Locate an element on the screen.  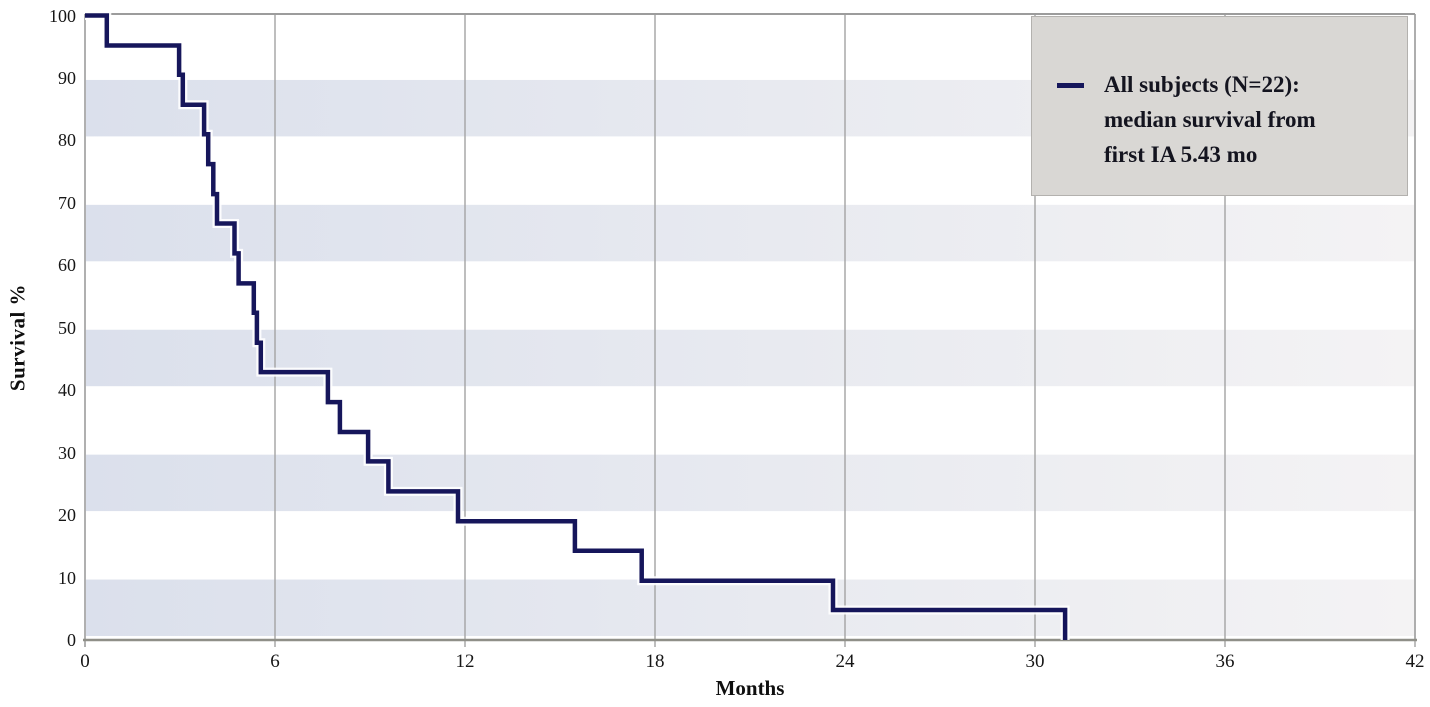
x-tick-label-12: 12 is located at coordinates (465, 661).